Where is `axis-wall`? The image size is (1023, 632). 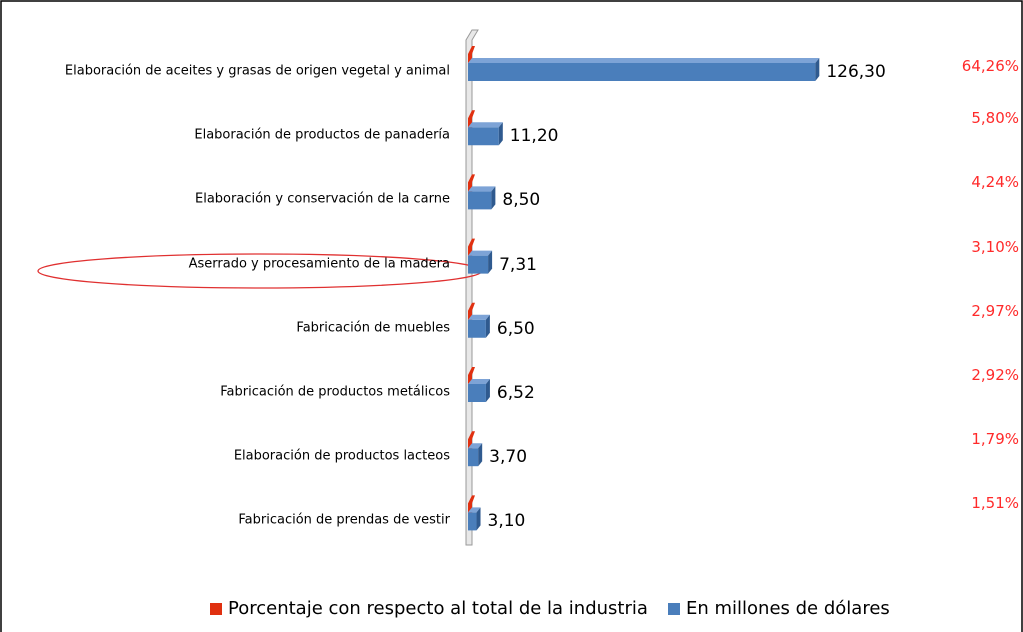
axis-wall is located at coordinates (472, 287).